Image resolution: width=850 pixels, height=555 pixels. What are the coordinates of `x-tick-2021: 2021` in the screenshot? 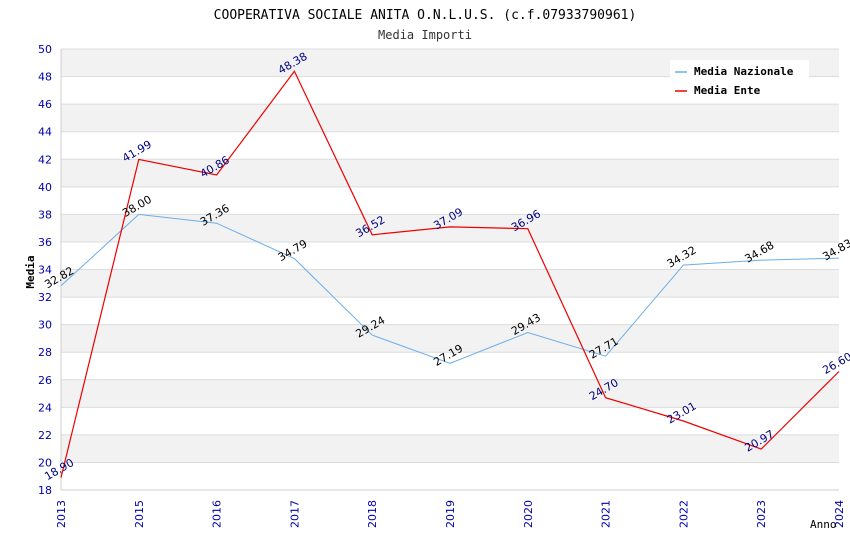 It's located at (606, 514).